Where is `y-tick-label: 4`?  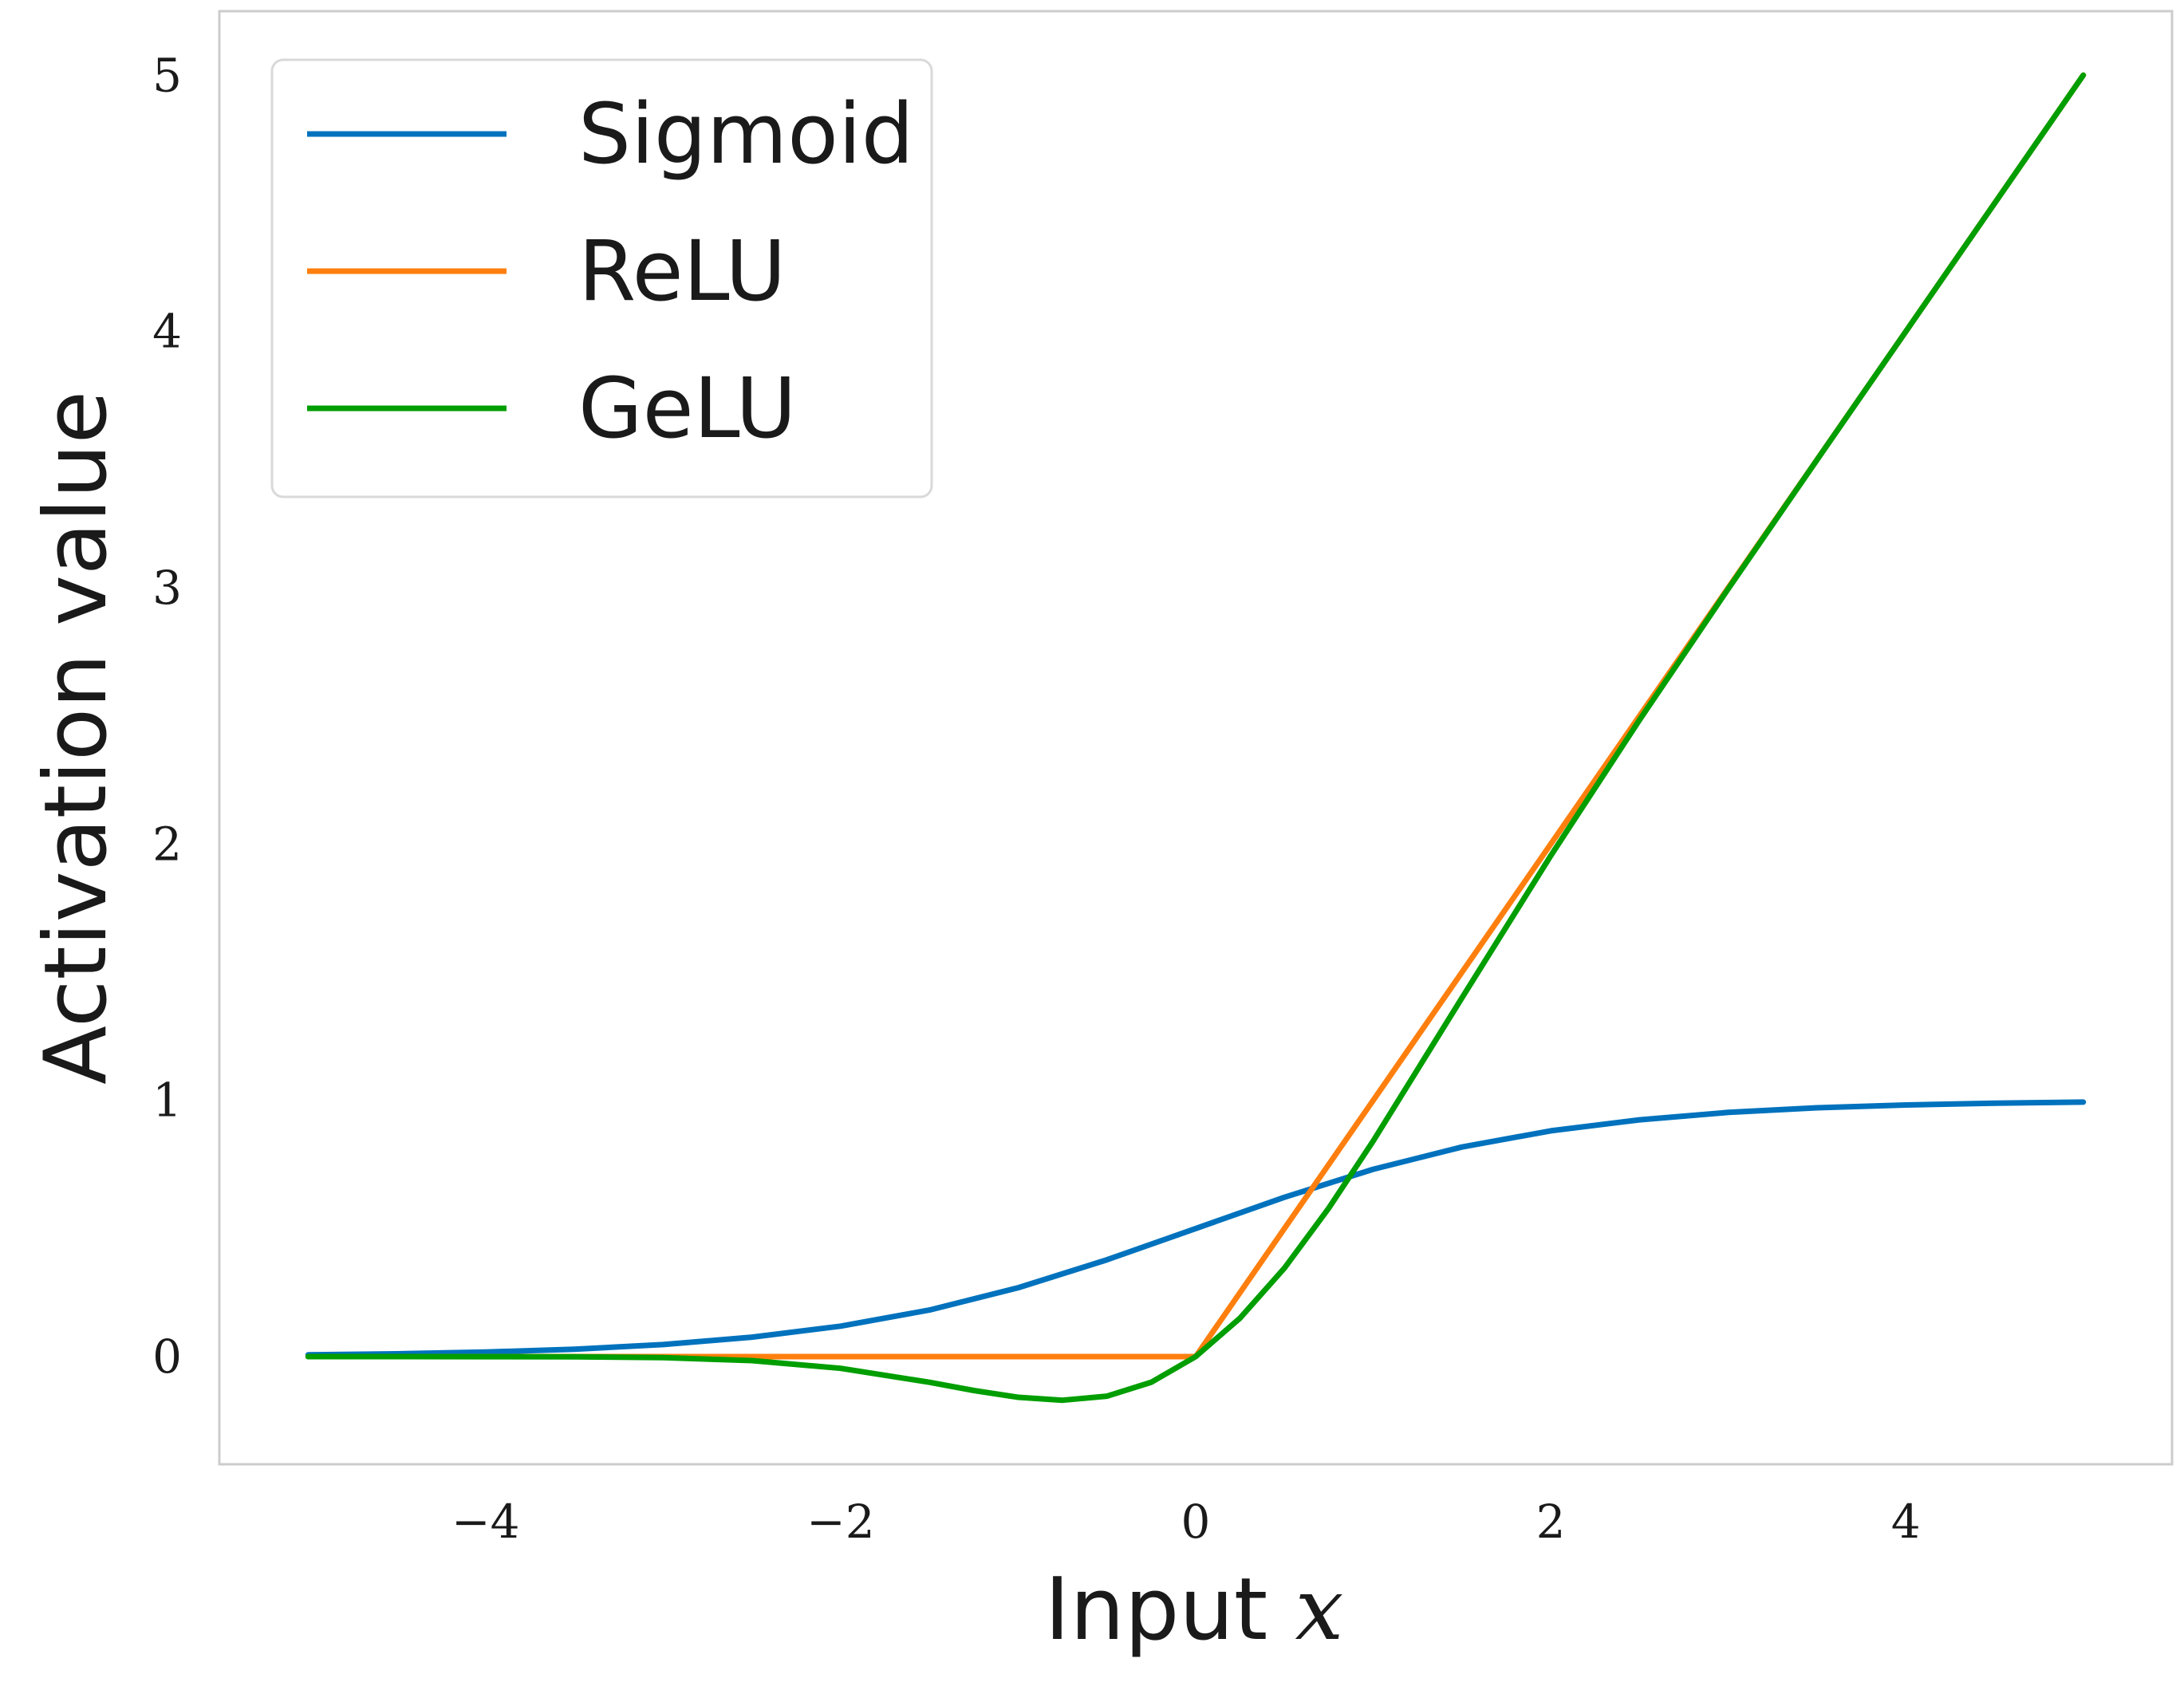 y-tick-label: 4 is located at coordinates (167, 332).